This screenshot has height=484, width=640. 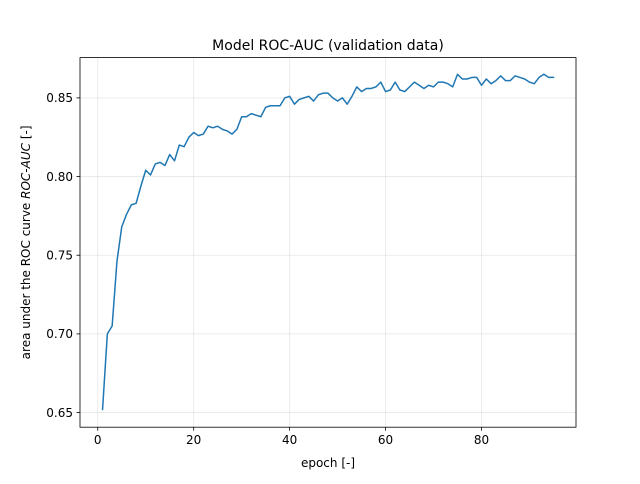 I want to click on y-tick-label: 0.85, so click(x=59, y=98).